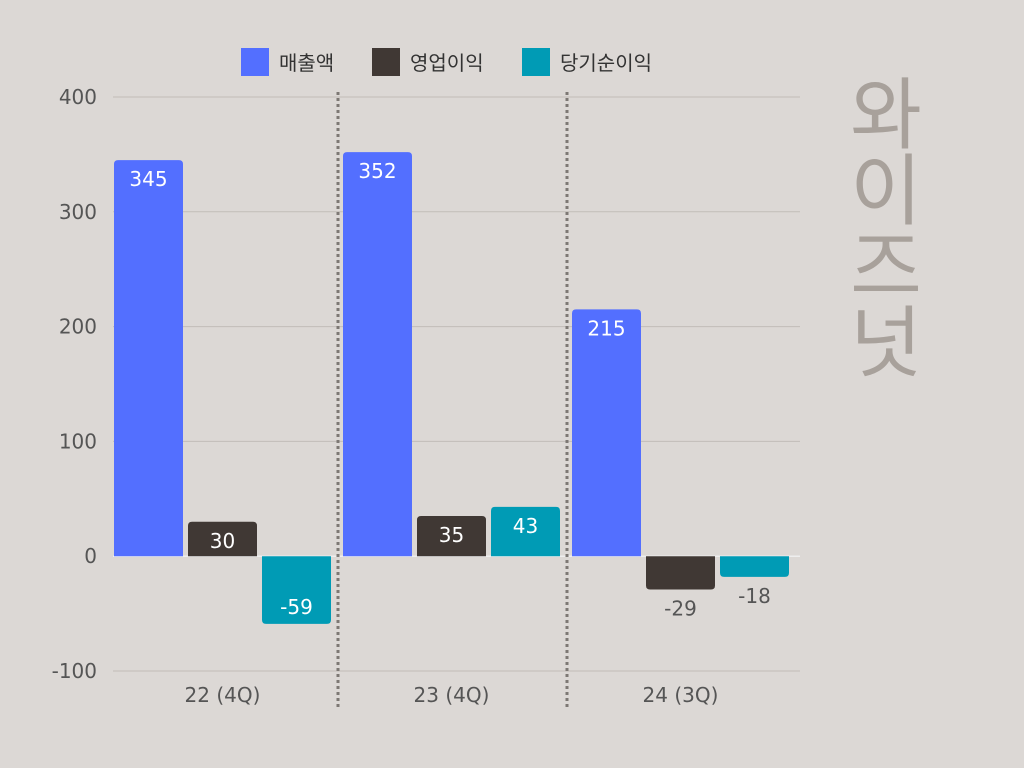 The height and width of the screenshot is (768, 1024). Describe the element at coordinates (78, 327) in the screenshot. I see `y-tick-label: 200` at that location.